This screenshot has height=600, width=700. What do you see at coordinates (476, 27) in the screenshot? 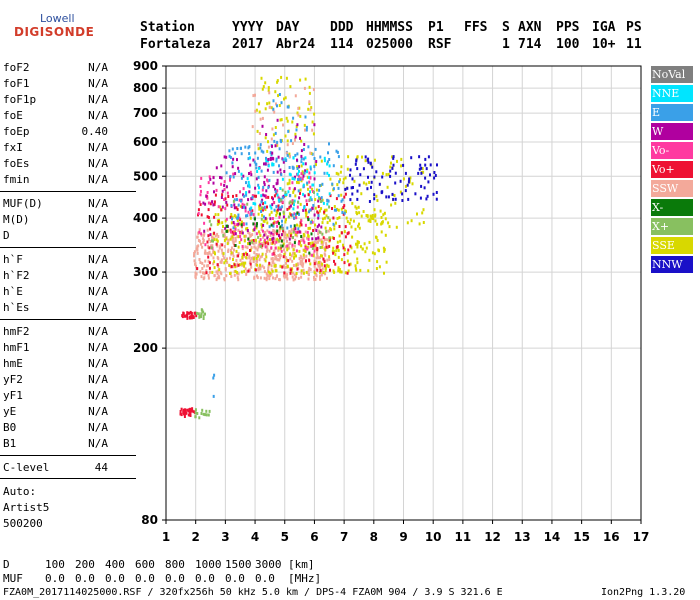
I see `header-label: FFS` at bounding box center [476, 27].